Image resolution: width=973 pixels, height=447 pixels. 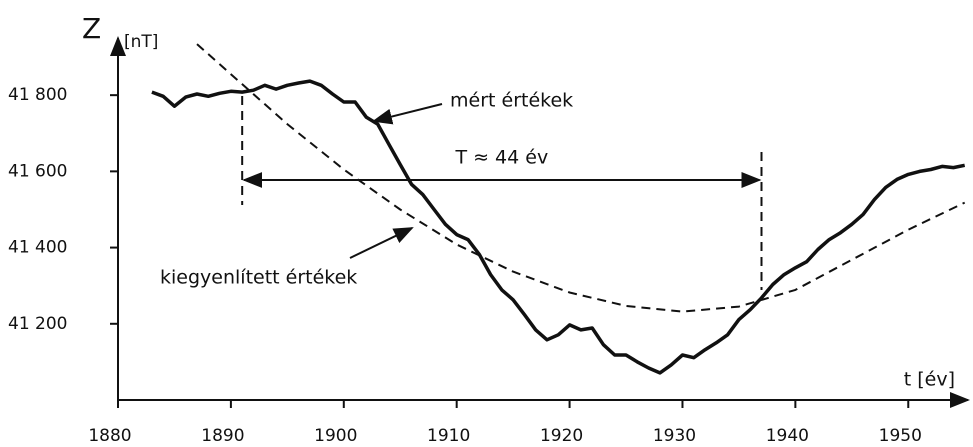 I want to click on x-tick-label: 1910, so click(x=448, y=436).